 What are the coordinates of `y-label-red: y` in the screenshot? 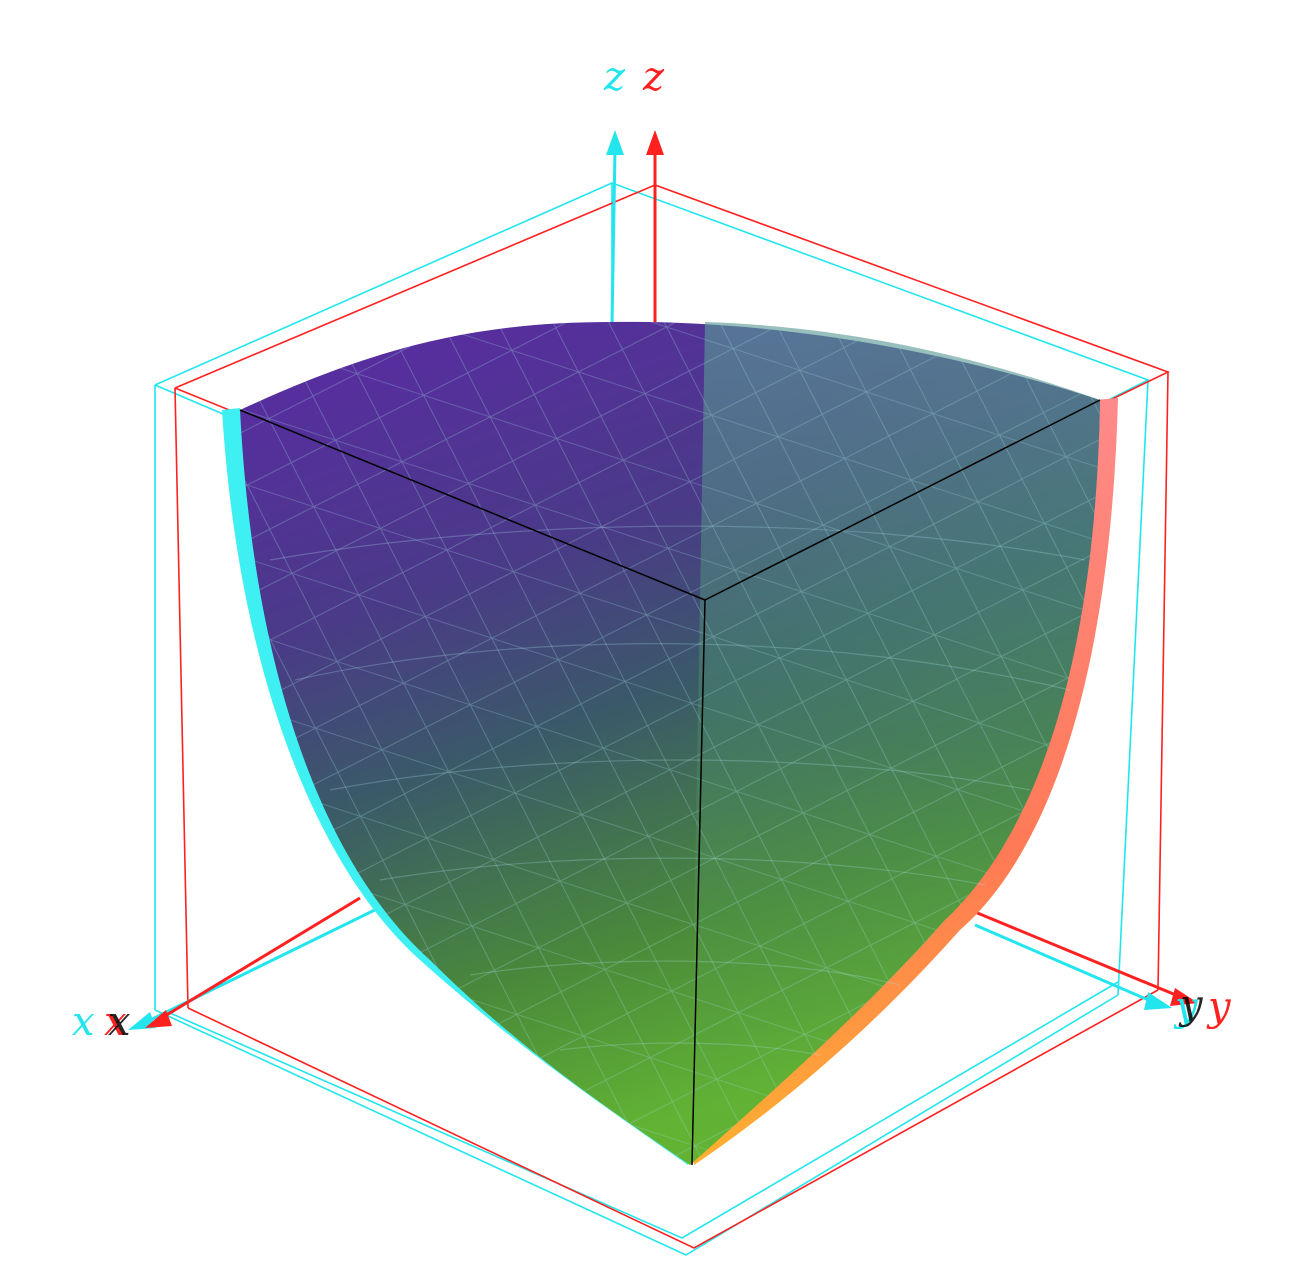 It's located at (1219, 1007).